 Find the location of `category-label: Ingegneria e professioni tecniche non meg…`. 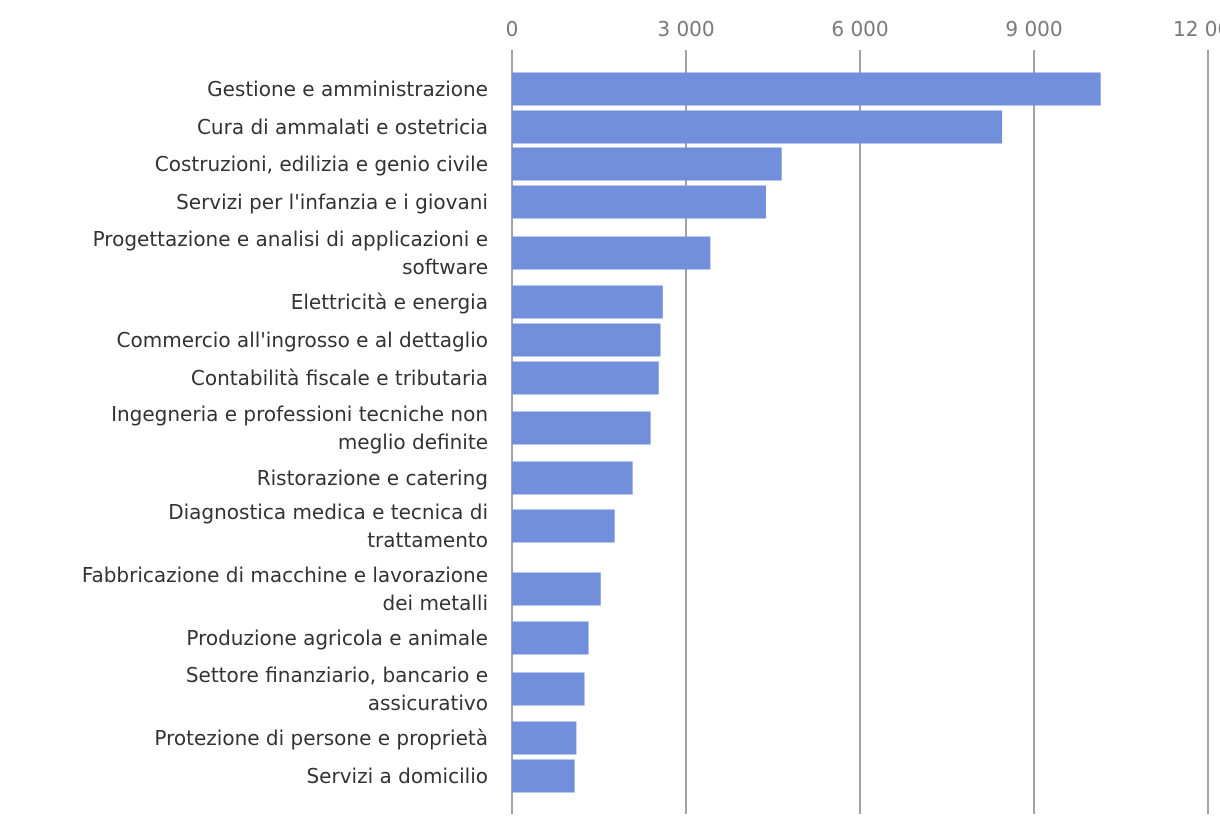

category-label: Ingegneria e professioni tecniche non meg… is located at coordinates (299, 428).